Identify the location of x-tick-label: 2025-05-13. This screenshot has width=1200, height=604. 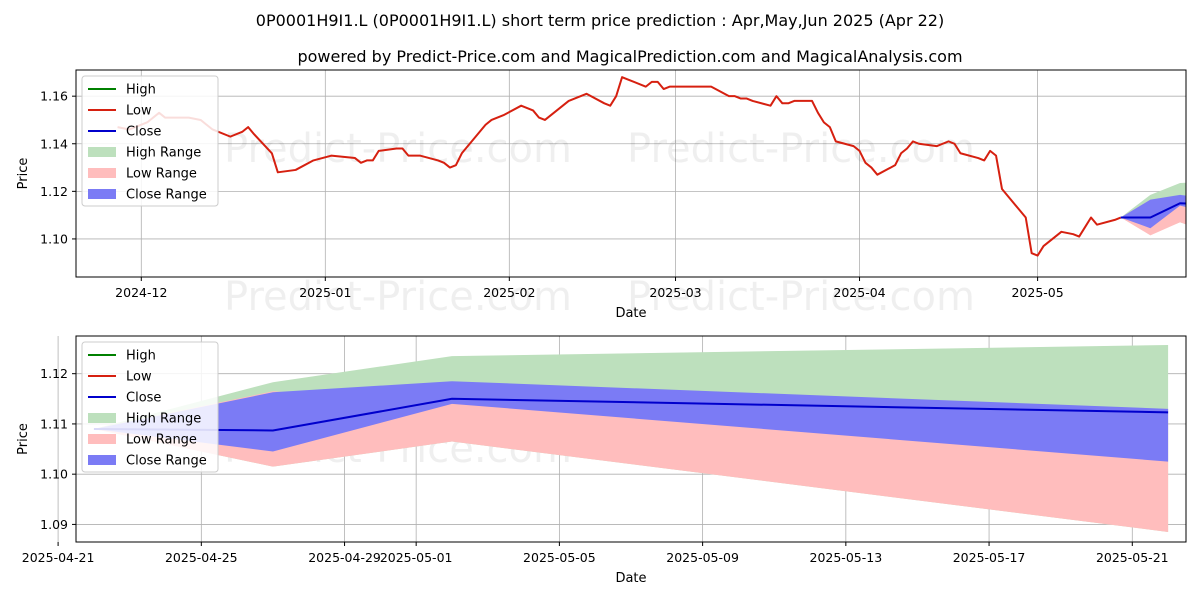
(846, 557).